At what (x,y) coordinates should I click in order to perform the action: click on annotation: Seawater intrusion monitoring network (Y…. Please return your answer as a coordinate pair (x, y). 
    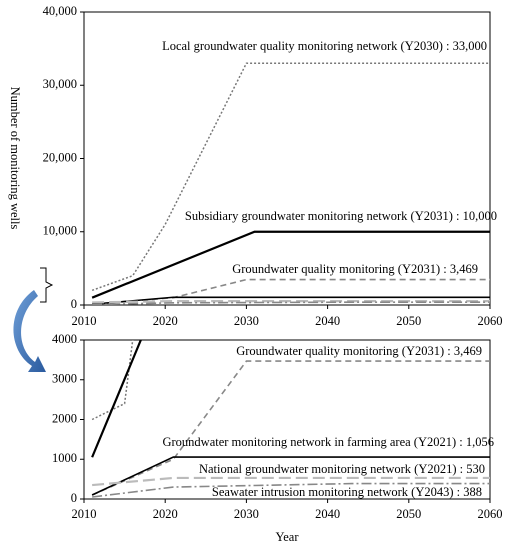
    Looking at the image, I should click on (347, 492).